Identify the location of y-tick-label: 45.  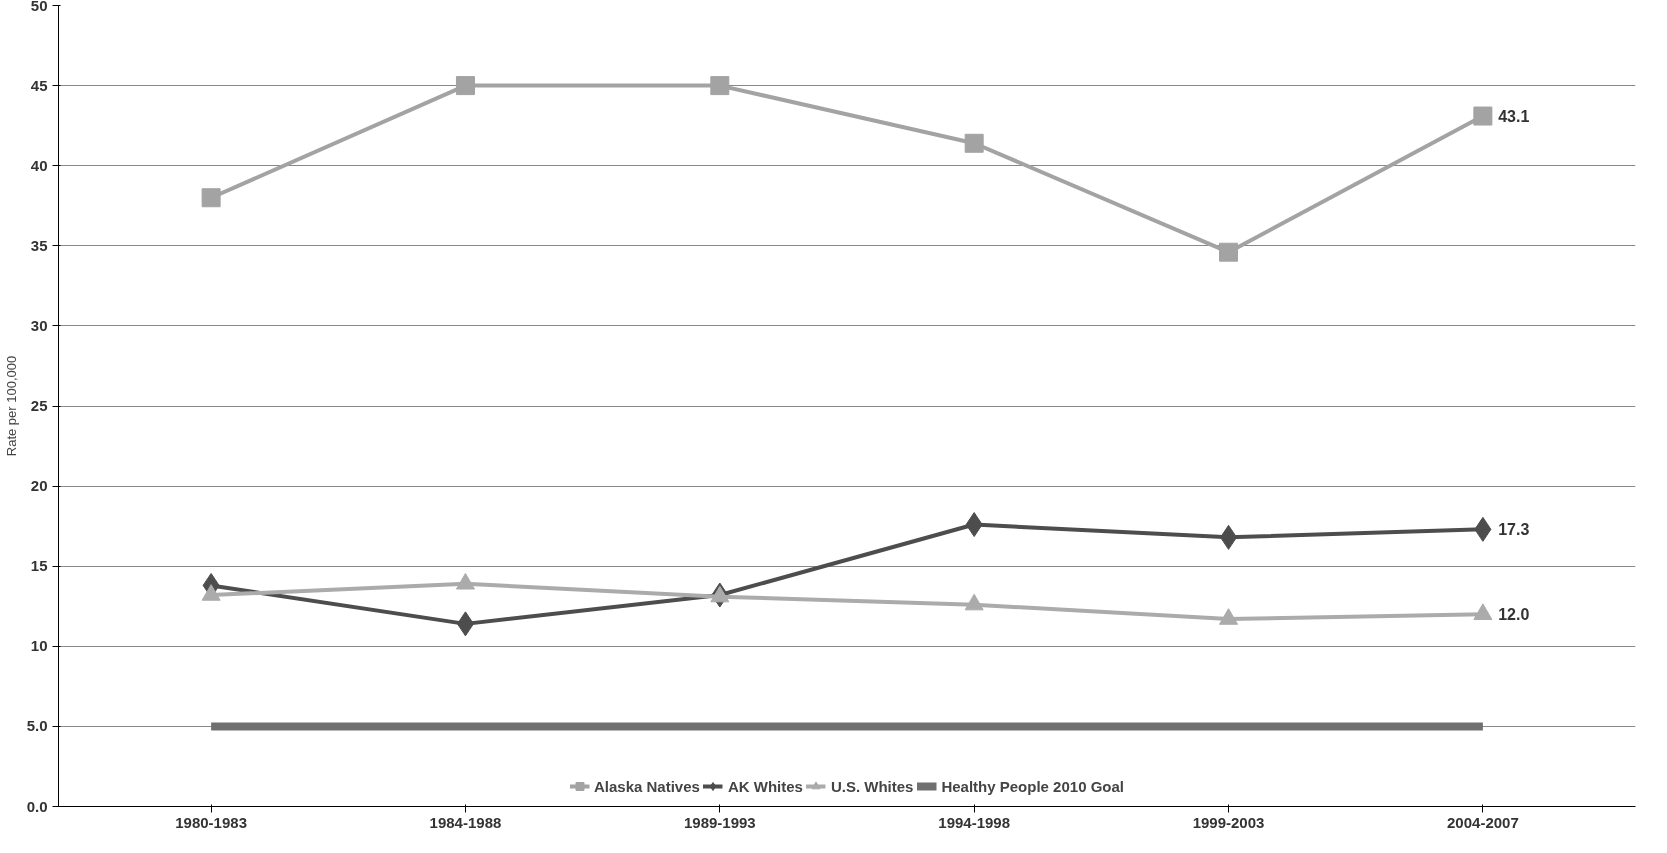
(39, 85).